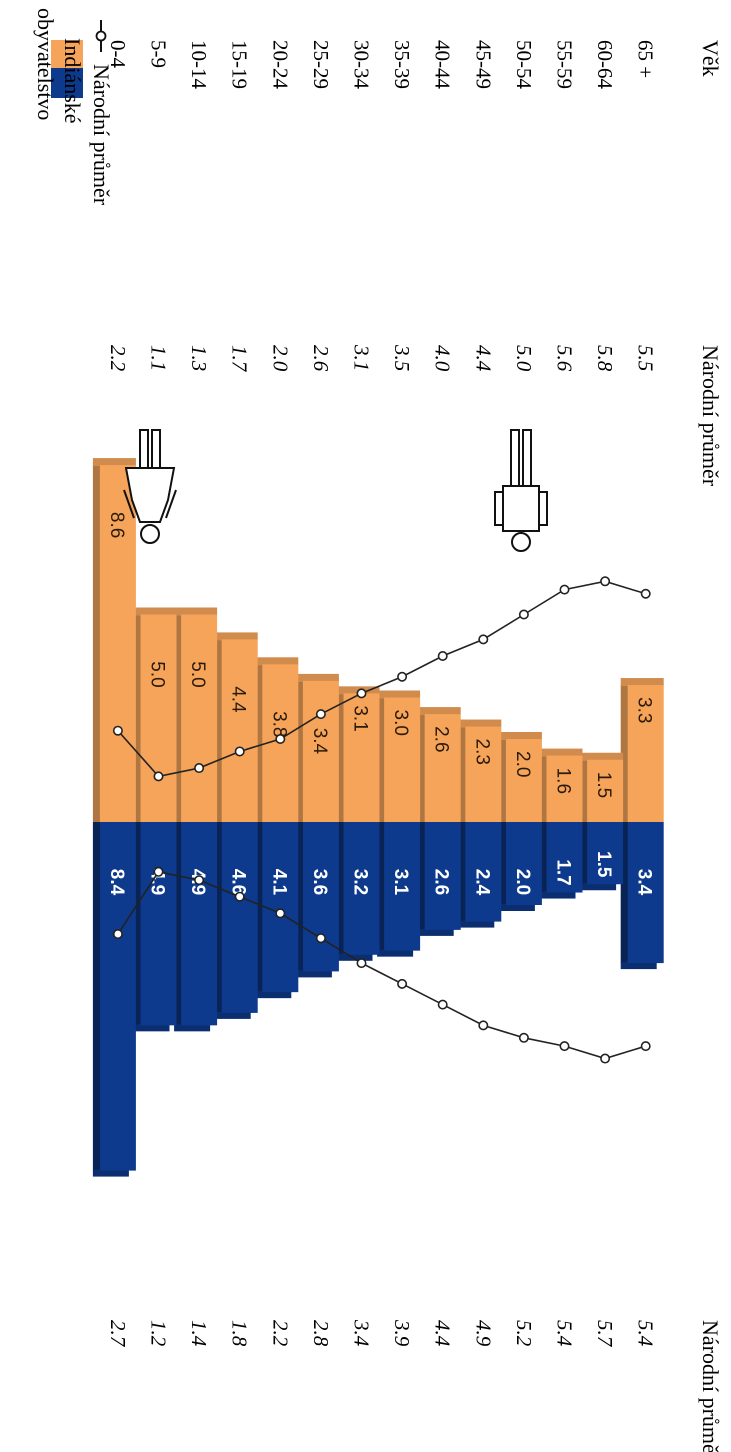  I want to click on national-header-left: Národní průměr, so click(710, 416).